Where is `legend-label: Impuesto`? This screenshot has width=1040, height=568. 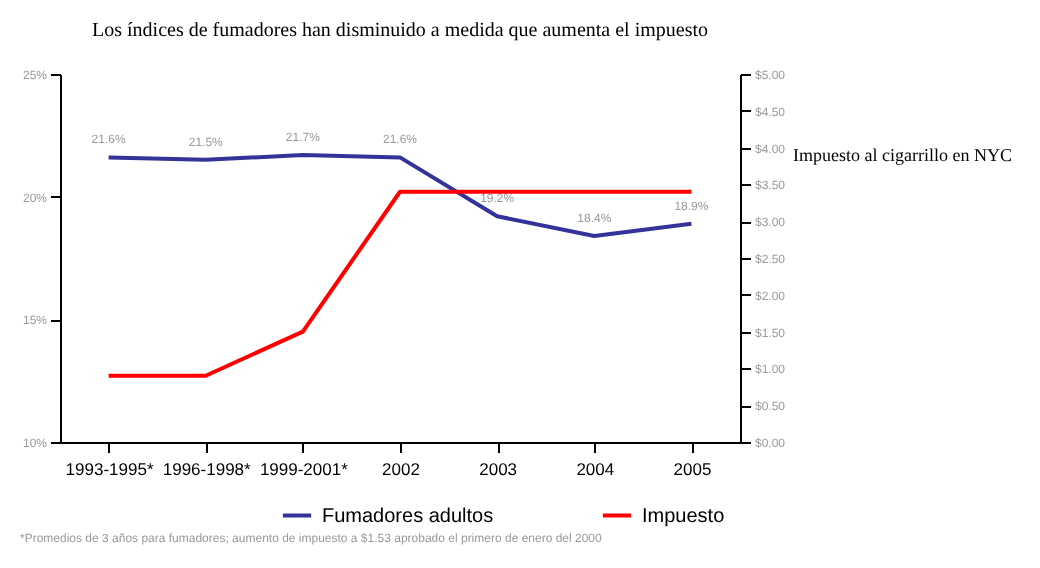 legend-label: Impuesto is located at coordinates (684, 516).